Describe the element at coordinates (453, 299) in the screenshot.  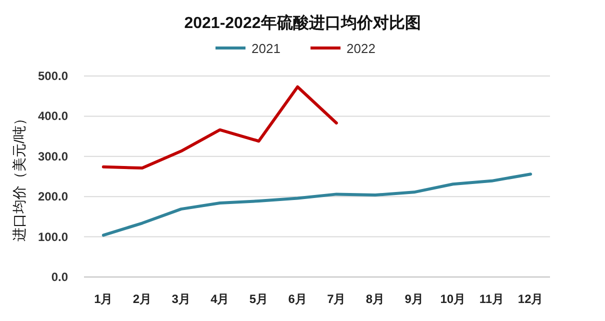
I see `x-tick-label: 10月` at that location.